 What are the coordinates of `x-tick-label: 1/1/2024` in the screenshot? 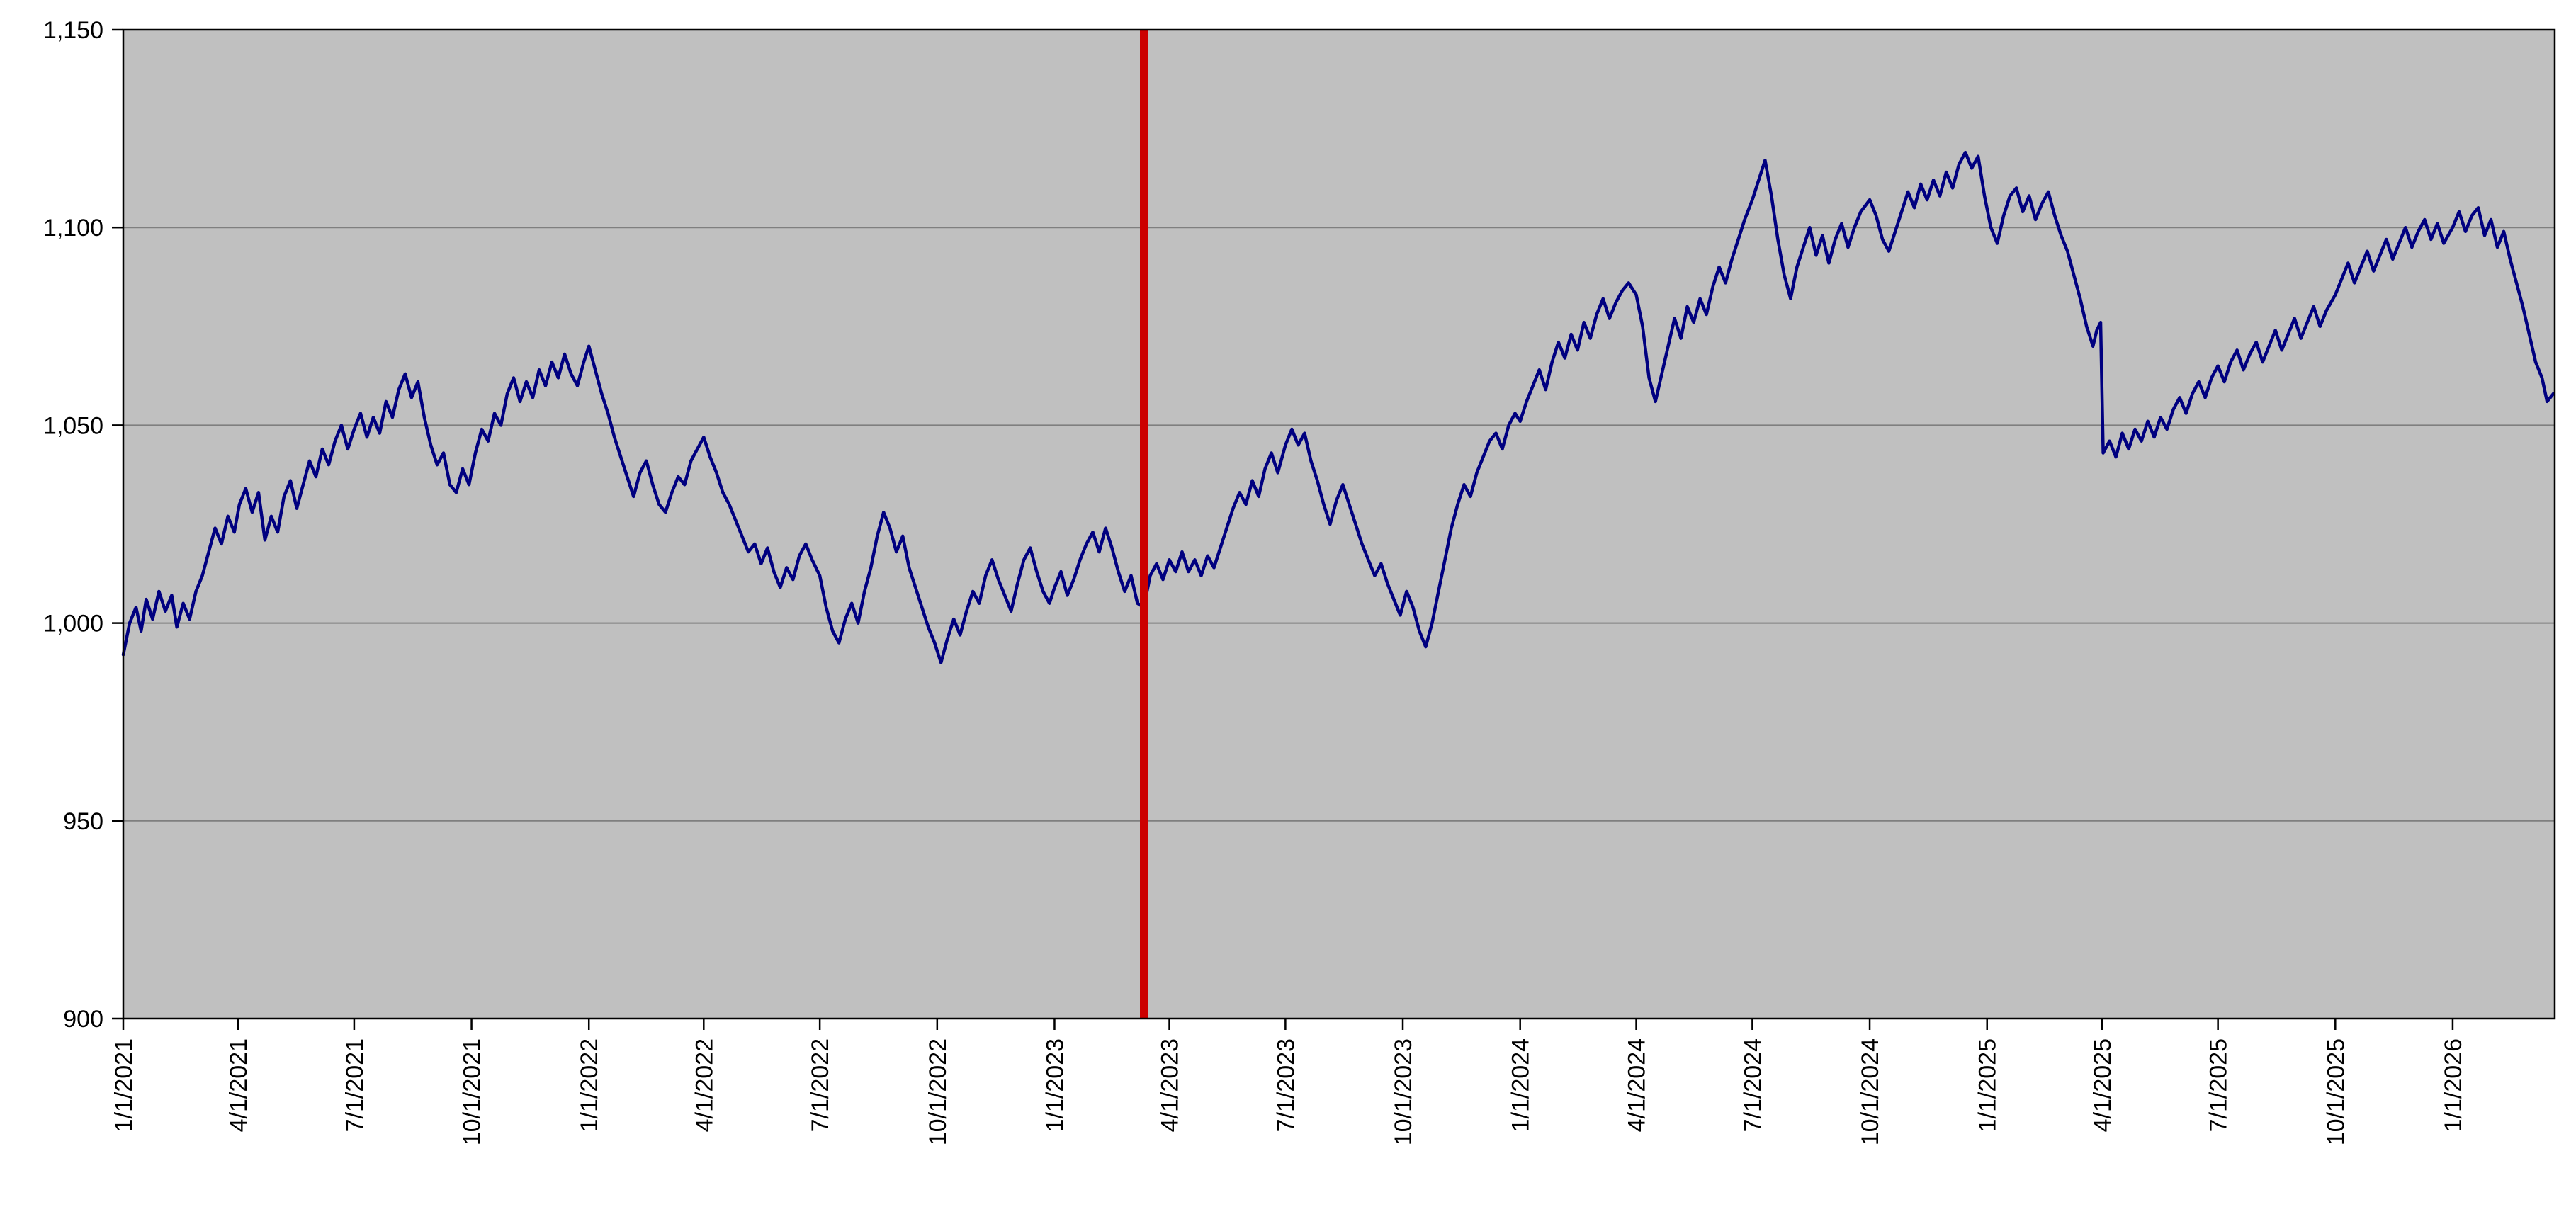 It's located at (1522, 1085).